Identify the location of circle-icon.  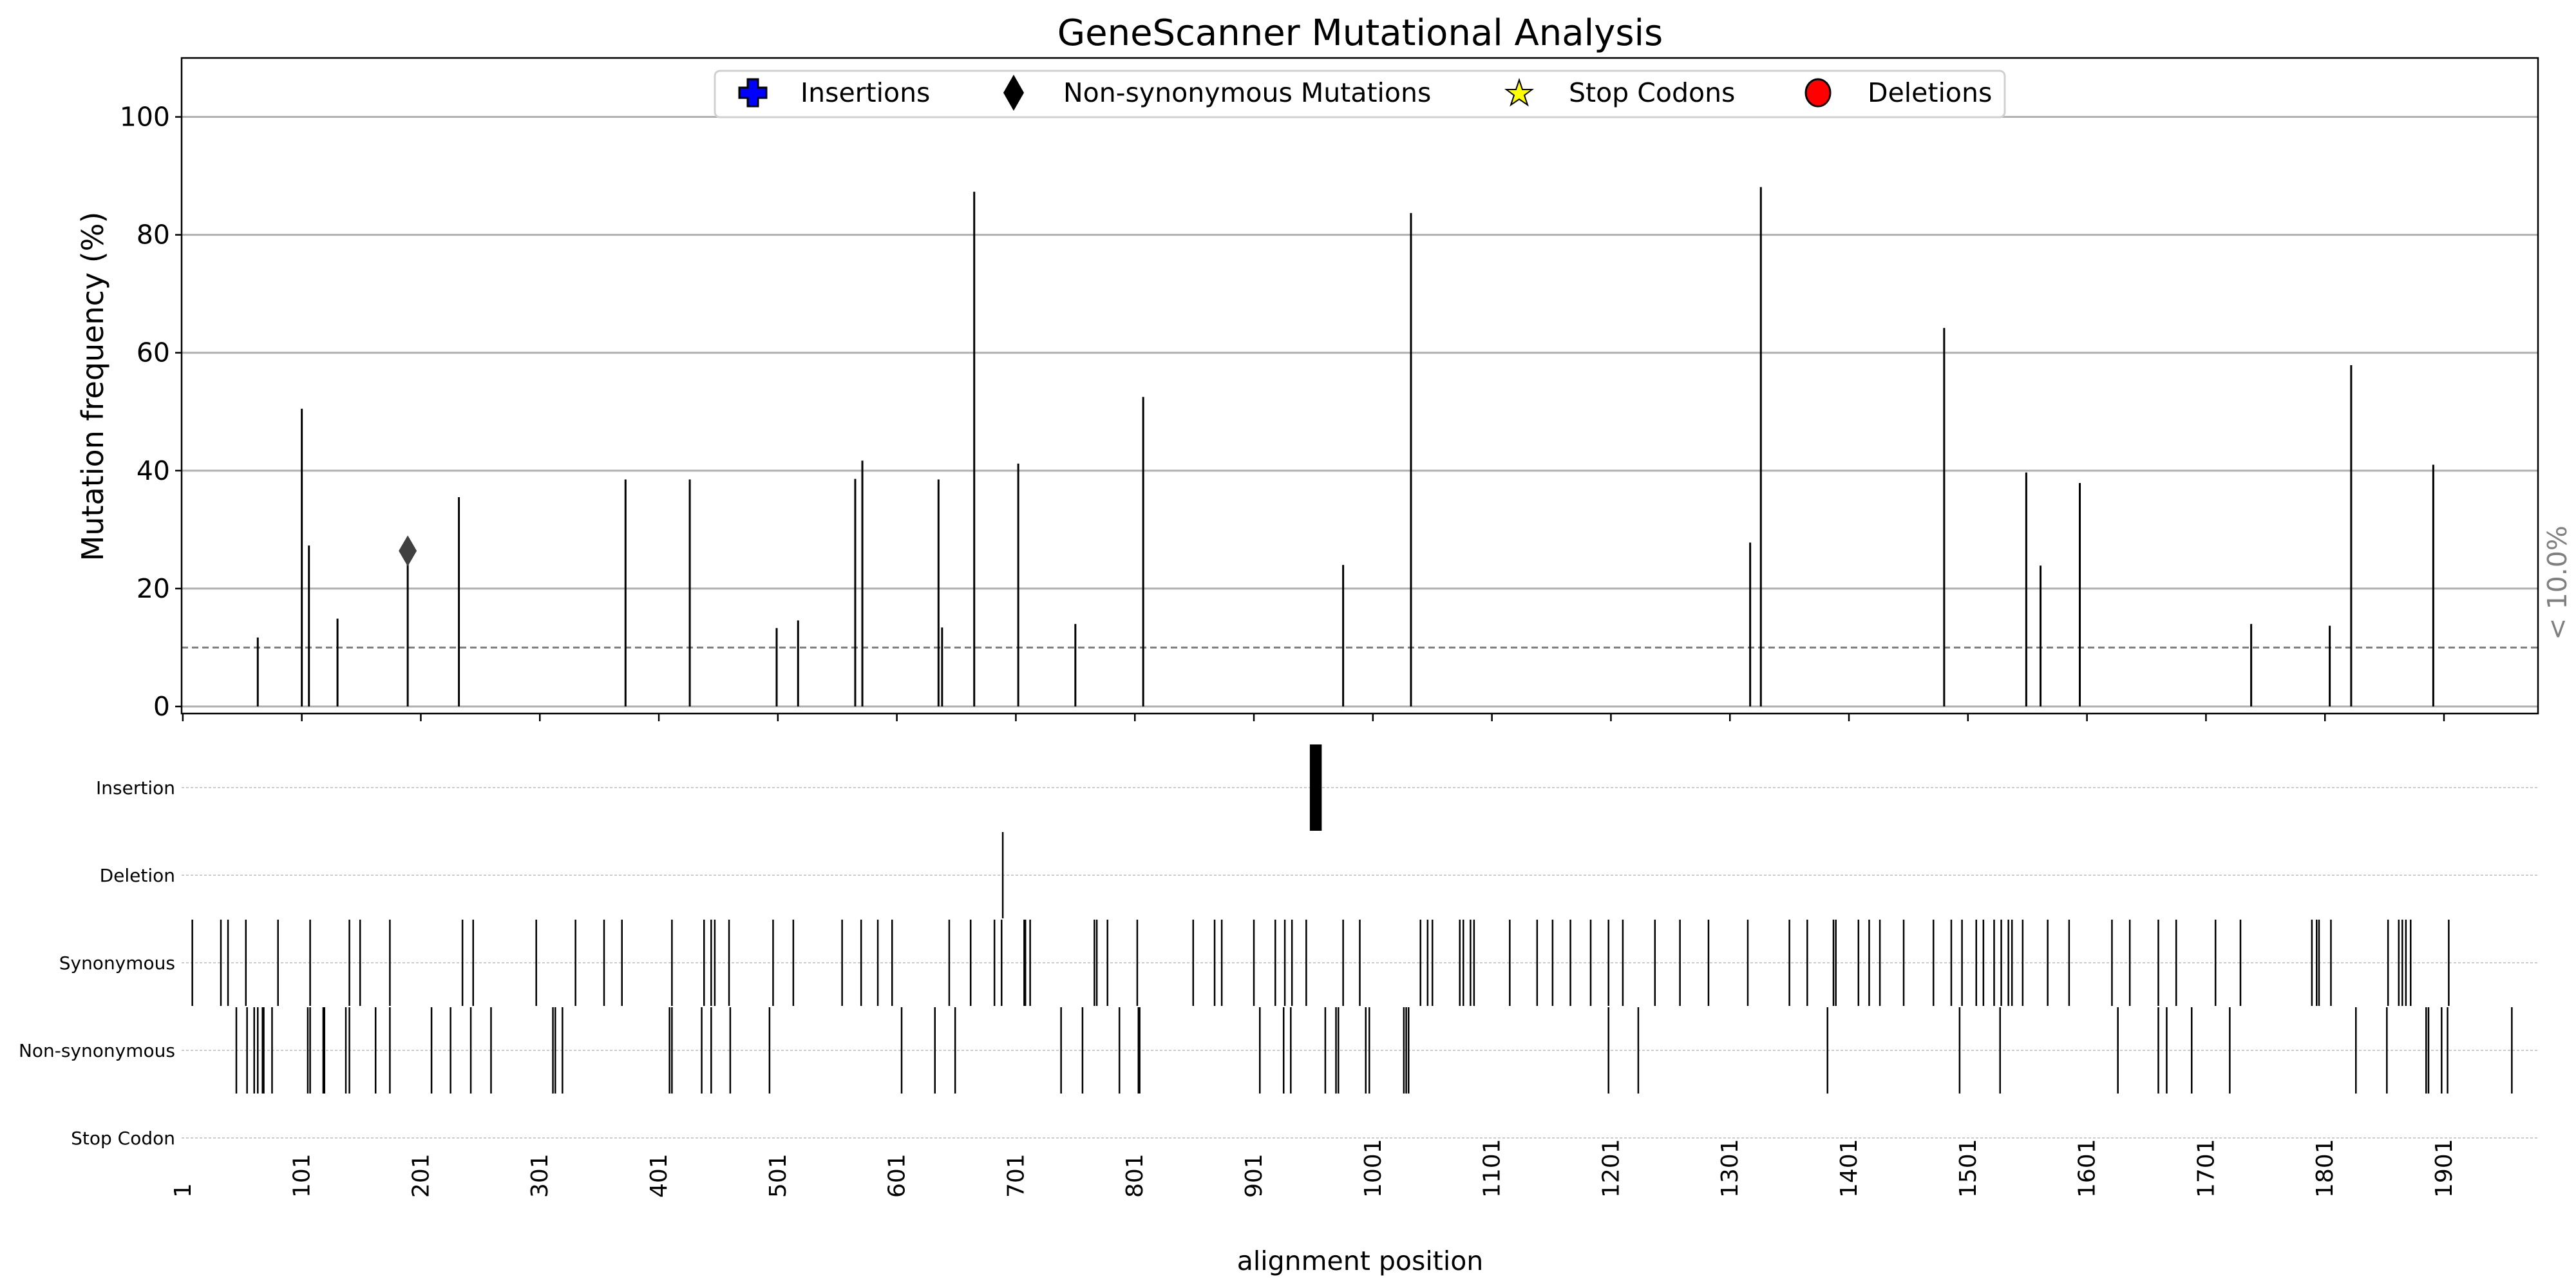
(1818, 93).